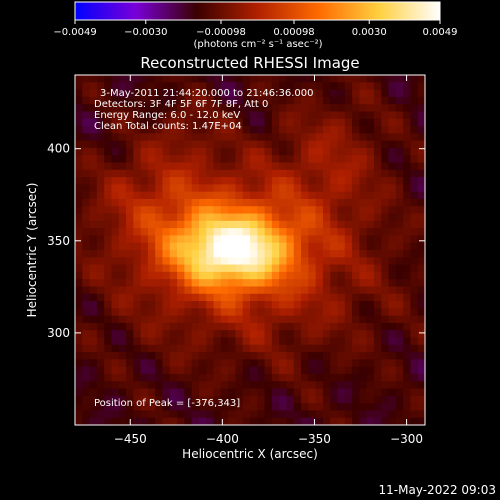  Describe the element at coordinates (168, 126) in the screenshot. I see `annotation-line: Clean Total counts: 1.47E+04` at that location.